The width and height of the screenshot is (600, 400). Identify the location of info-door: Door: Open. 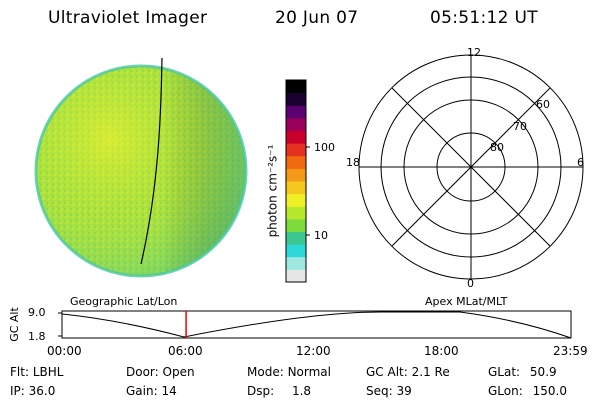
(160, 372).